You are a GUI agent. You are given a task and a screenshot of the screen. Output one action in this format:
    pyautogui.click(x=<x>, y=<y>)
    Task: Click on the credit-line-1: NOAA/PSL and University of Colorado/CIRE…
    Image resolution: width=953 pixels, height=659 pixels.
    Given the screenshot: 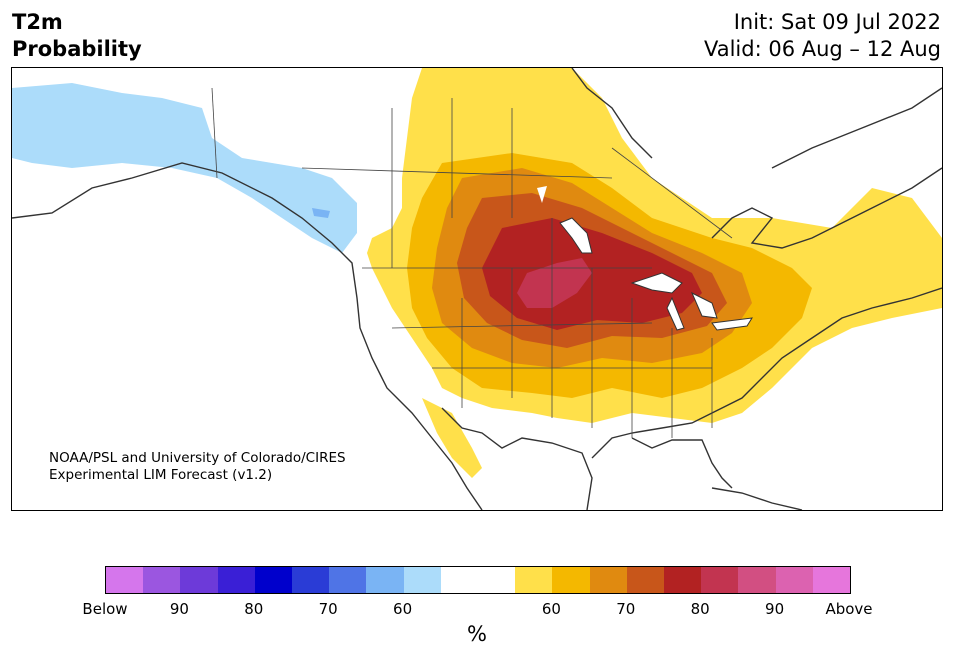 What is the action you would take?
    pyautogui.click(x=197, y=458)
    